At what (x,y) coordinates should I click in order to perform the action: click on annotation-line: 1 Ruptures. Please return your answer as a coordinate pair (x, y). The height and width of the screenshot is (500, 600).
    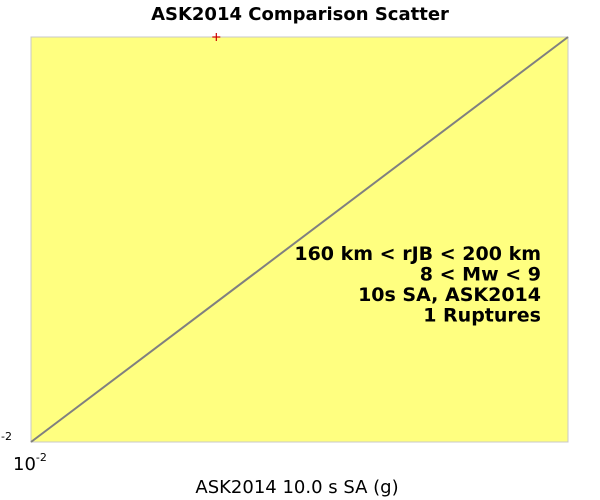
    Looking at the image, I should click on (482, 316).